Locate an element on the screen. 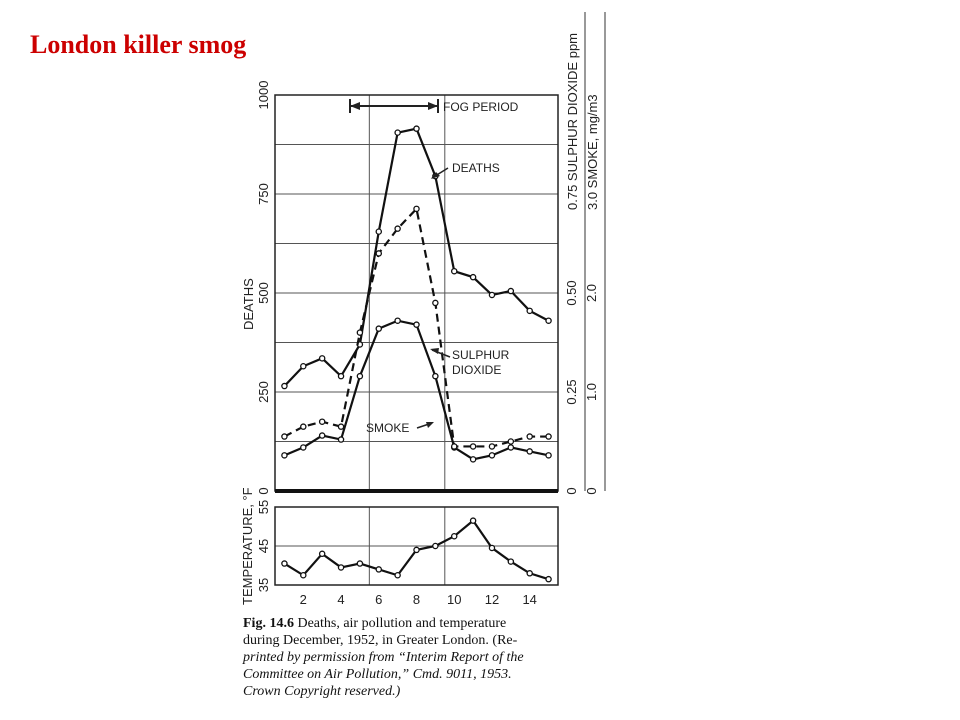 This screenshot has width=960, height=720. temperature-axis-title: TEMPERATURE, °F is located at coordinates (247, 546).